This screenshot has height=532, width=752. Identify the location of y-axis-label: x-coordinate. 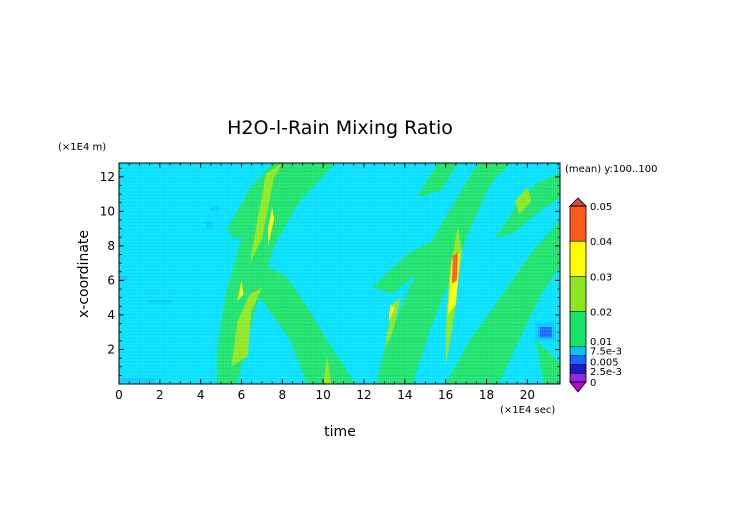
(84, 274).